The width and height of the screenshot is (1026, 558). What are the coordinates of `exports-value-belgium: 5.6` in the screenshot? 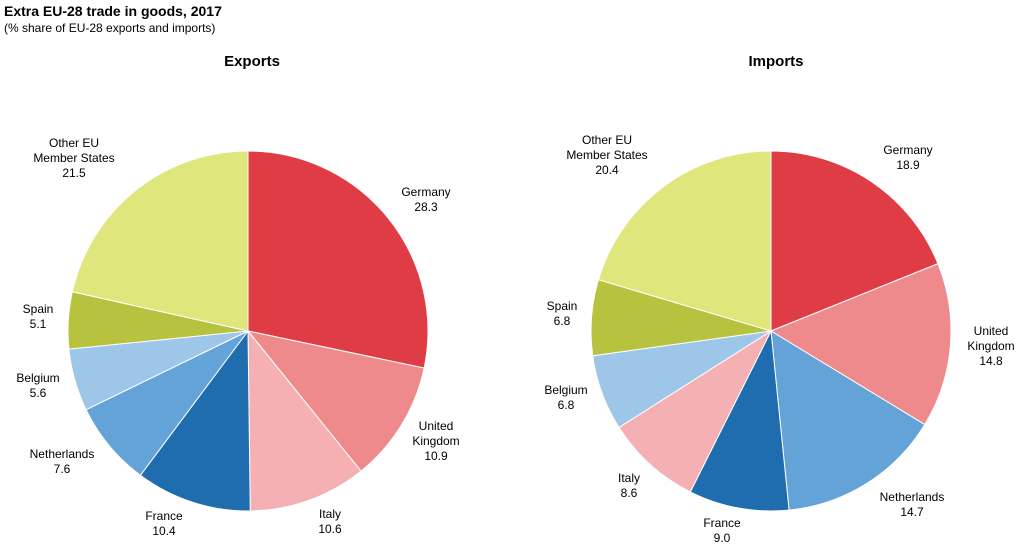 It's located at (38, 393).